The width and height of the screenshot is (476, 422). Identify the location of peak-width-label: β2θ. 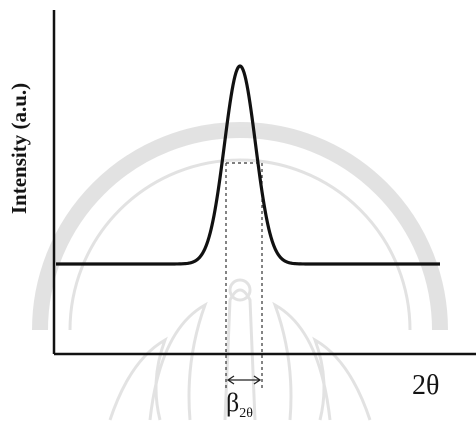
(239, 405).